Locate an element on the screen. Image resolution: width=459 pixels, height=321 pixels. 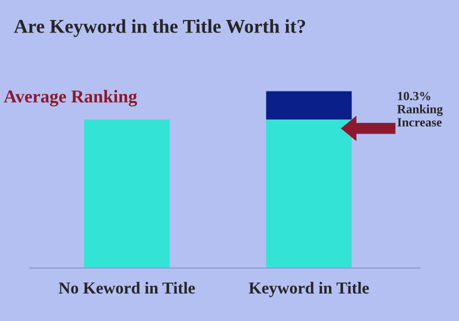
chart-title: Are Keyword in the Title Worth it? is located at coordinates (160, 28).